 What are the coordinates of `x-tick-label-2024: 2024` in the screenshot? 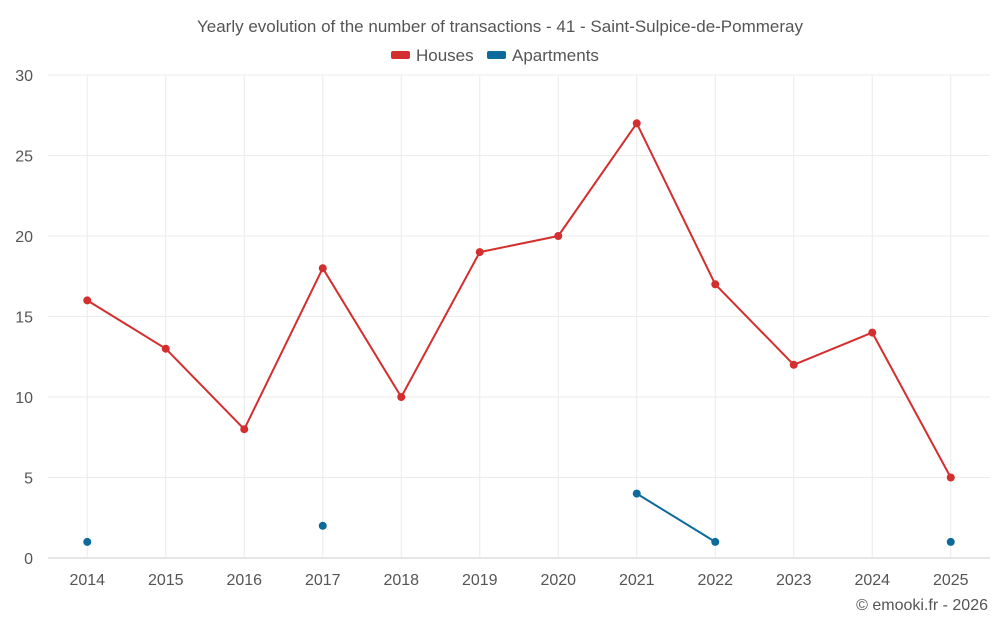 It's located at (872, 580).